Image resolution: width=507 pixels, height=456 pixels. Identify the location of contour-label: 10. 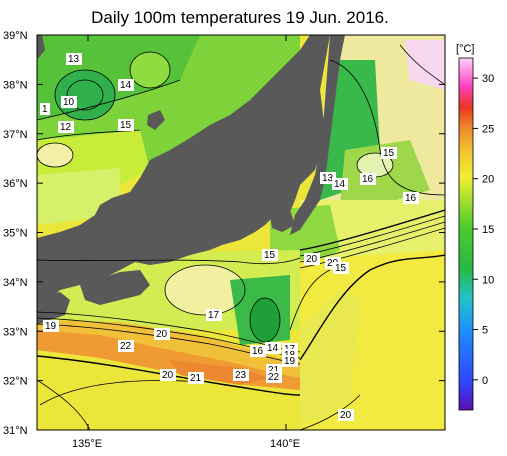
(69, 102).